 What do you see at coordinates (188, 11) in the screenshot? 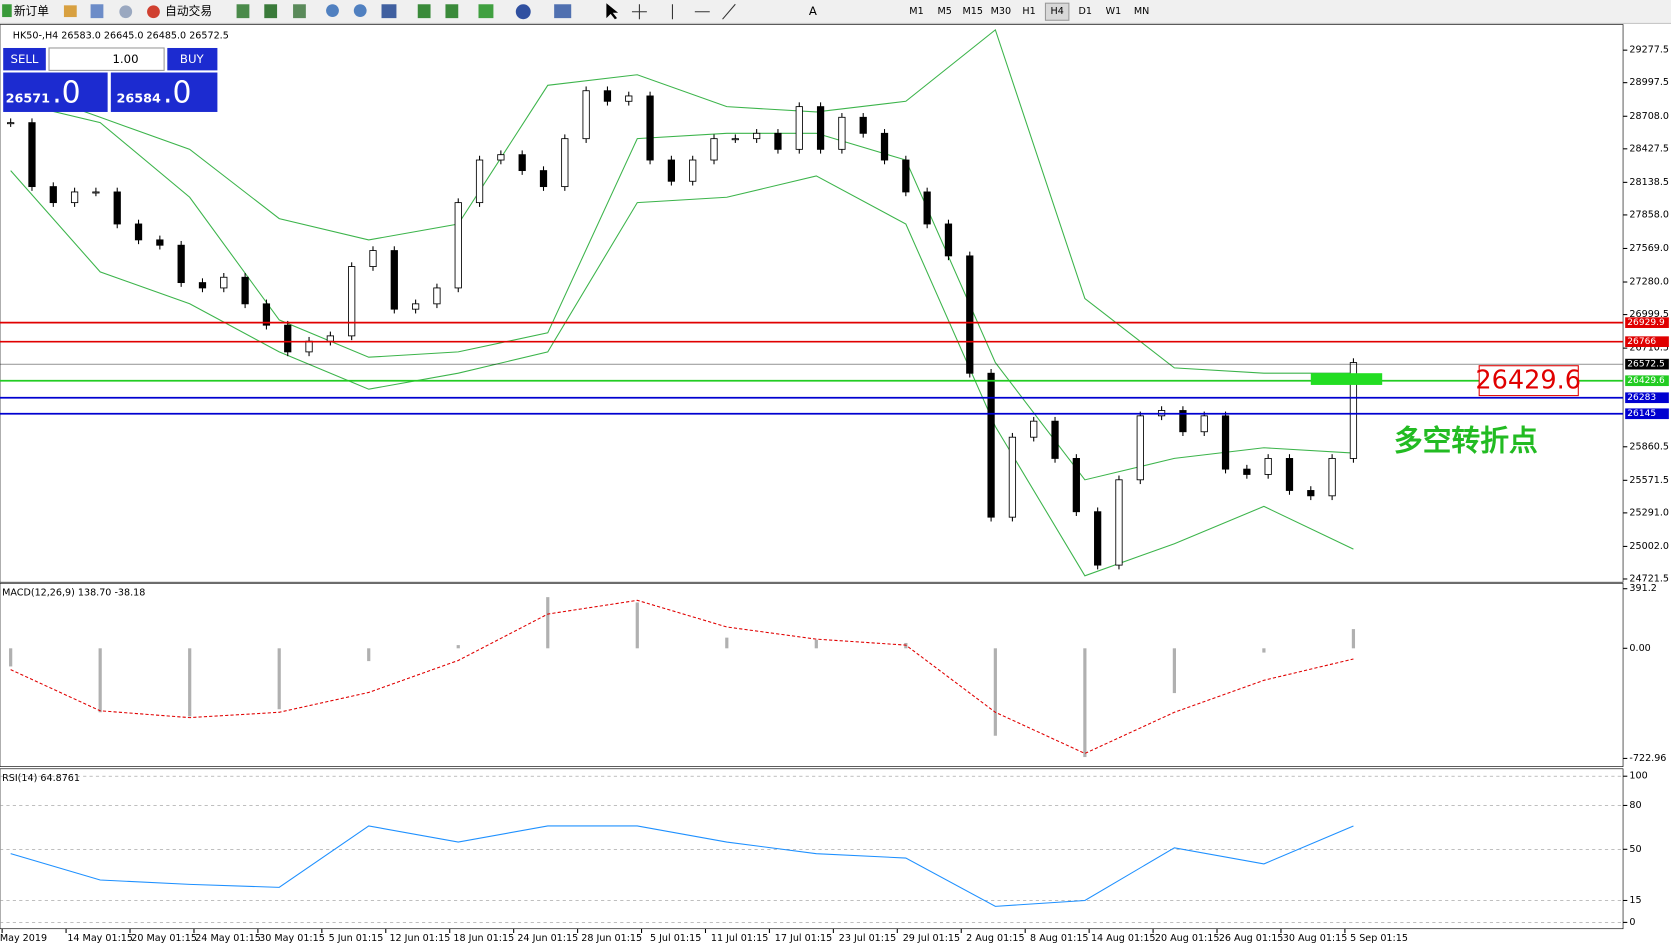
I see `auto-trade: 自动交易` at bounding box center [188, 11].